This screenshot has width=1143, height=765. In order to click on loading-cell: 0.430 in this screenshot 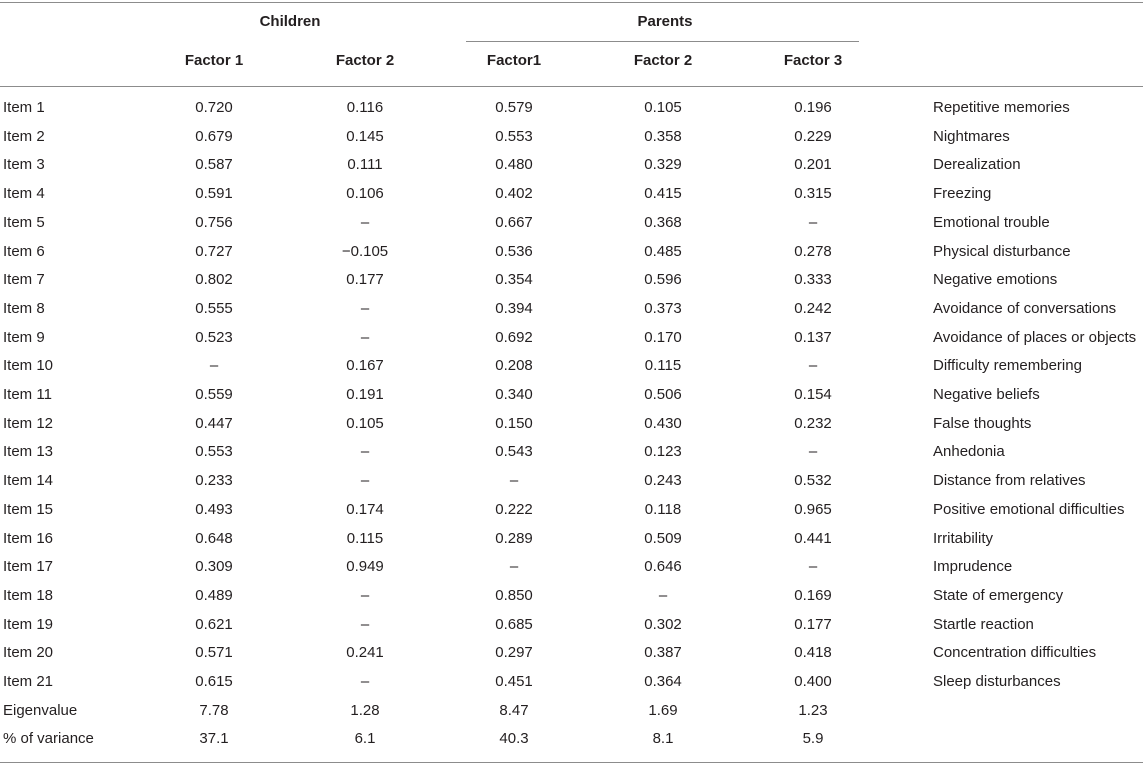, I will do `click(663, 423)`.